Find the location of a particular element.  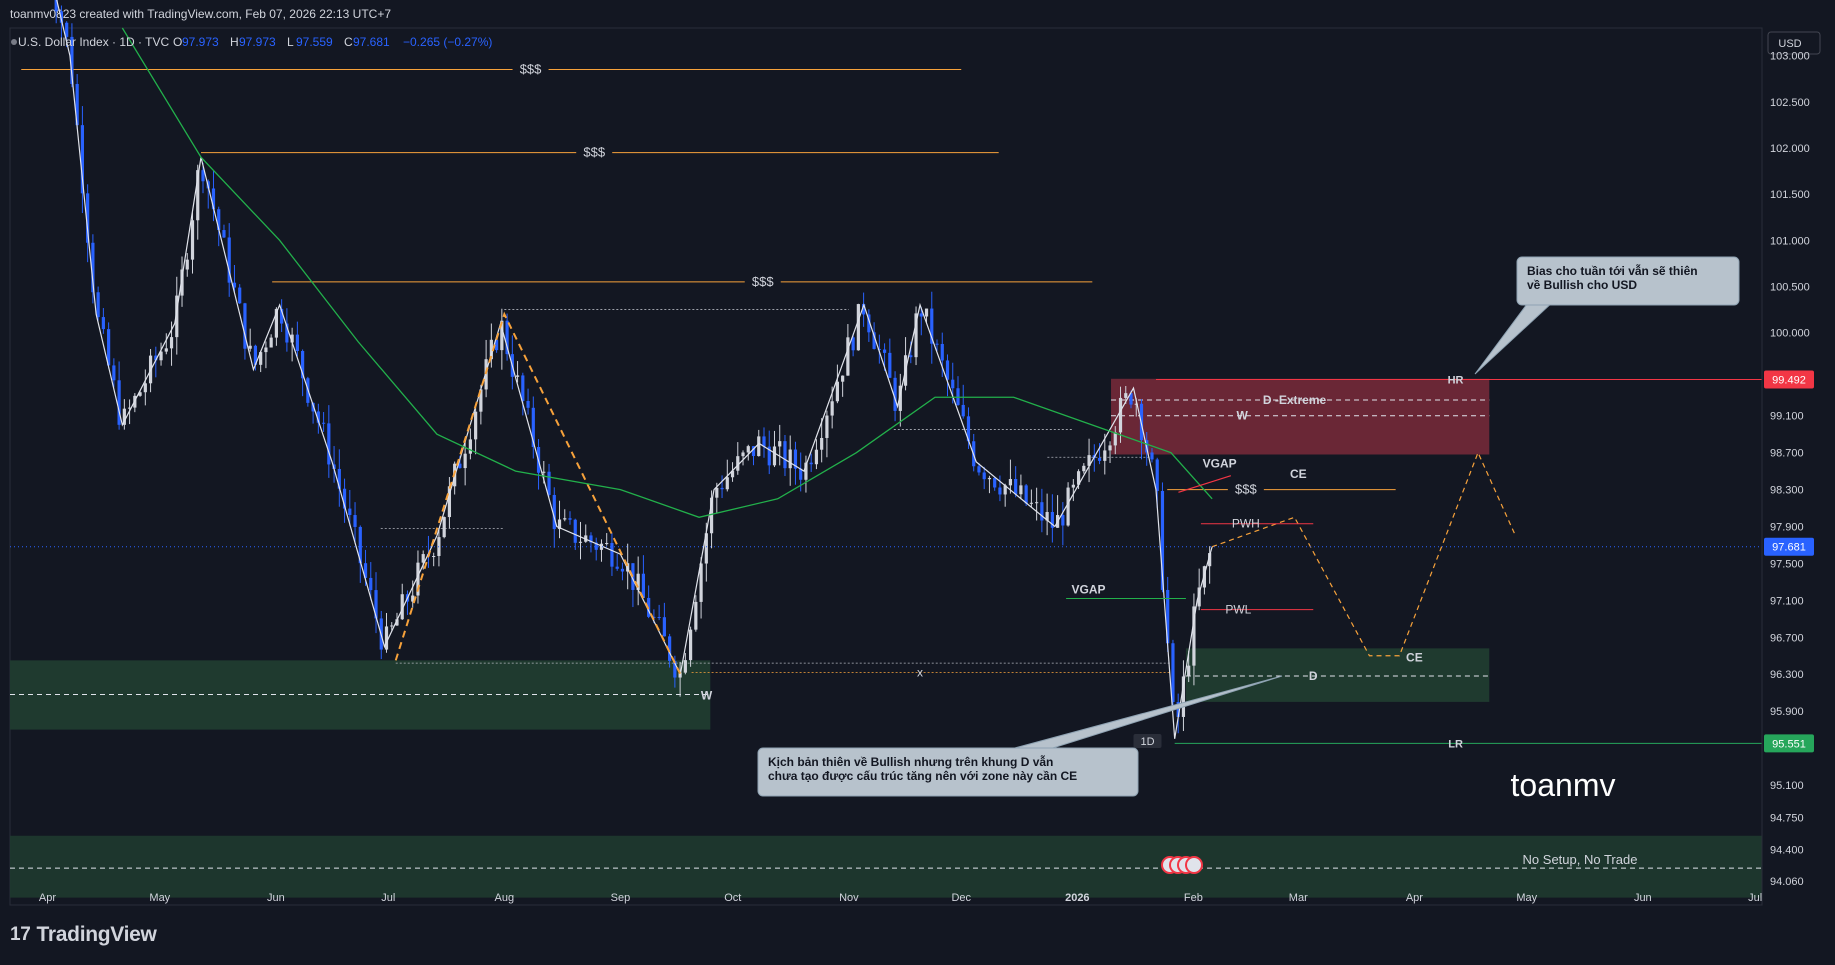

last-price-tag-label: 97.681 is located at coordinates (1789, 548).